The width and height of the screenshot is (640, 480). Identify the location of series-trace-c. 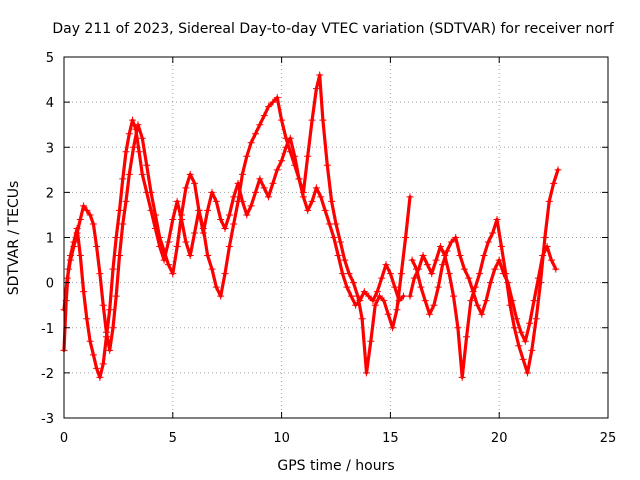
(484, 273).